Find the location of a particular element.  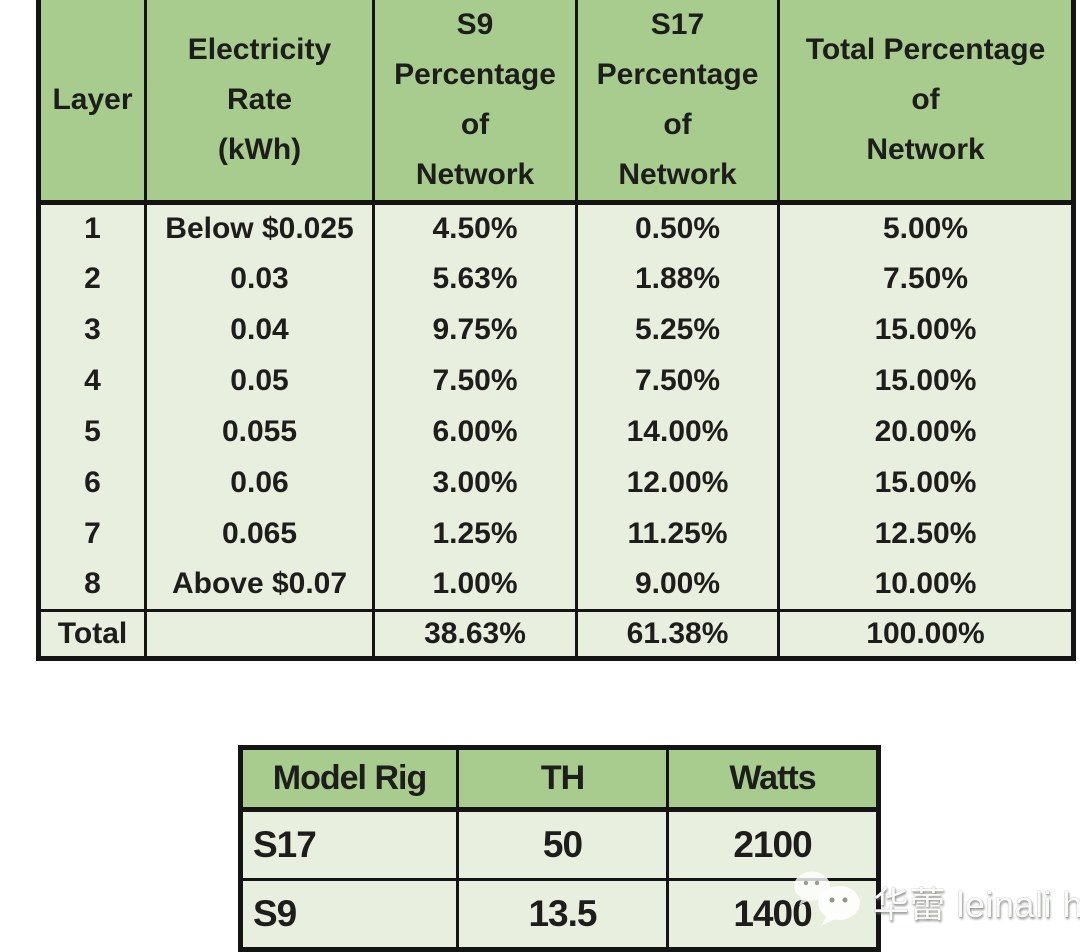

cell-model: S17 is located at coordinates (349, 844).